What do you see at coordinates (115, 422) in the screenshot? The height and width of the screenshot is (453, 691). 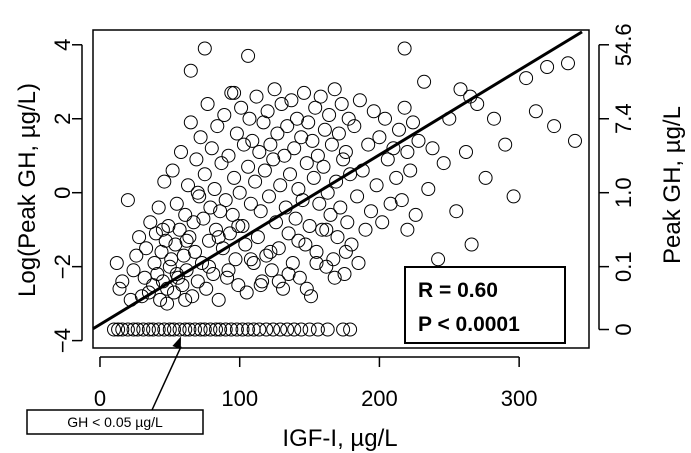 I see `callout-box` at bounding box center [115, 422].